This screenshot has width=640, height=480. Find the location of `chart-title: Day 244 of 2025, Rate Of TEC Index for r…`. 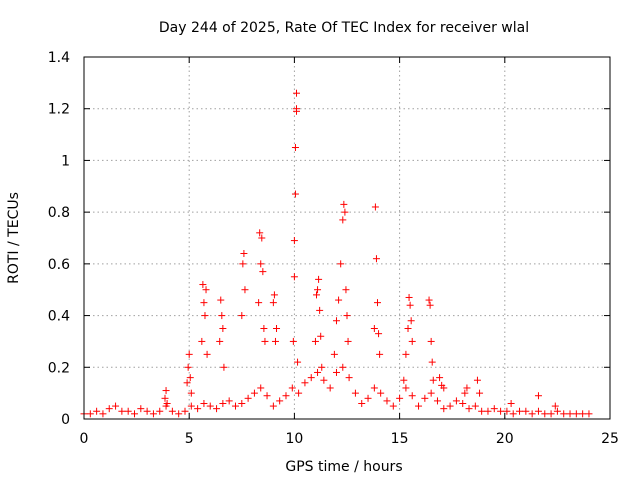

chart-title: Day 244 of 2025, Rate Of TEC Index for r… is located at coordinates (344, 28).